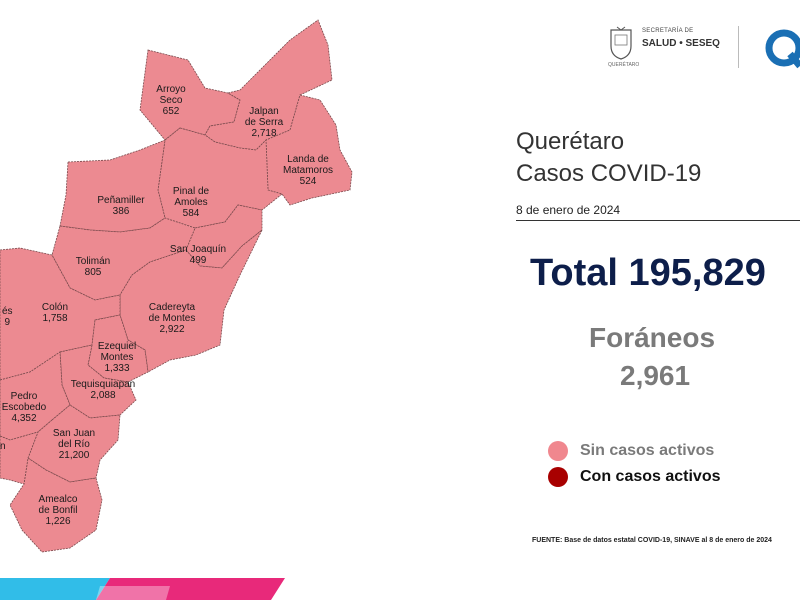 The image size is (800, 600). What do you see at coordinates (655, 375) in the screenshot?
I see `foraneos-value: 2,961` at bounding box center [655, 375].